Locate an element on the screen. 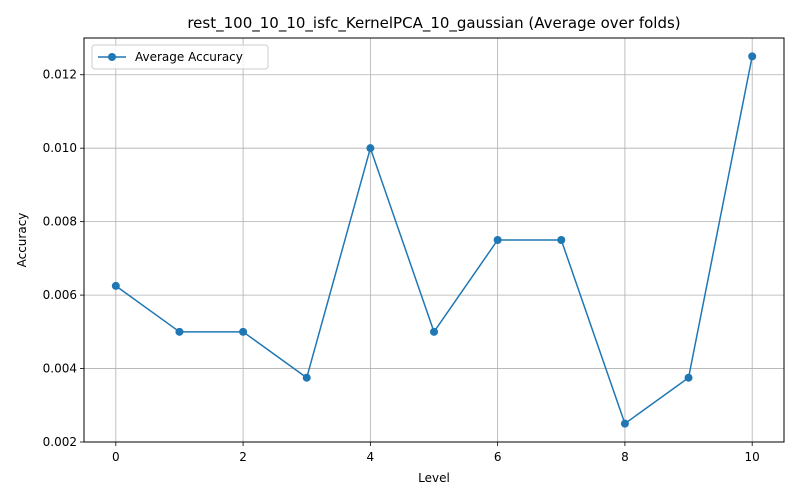 The image size is (800, 504). x-tick-label: 8 is located at coordinates (625, 457).